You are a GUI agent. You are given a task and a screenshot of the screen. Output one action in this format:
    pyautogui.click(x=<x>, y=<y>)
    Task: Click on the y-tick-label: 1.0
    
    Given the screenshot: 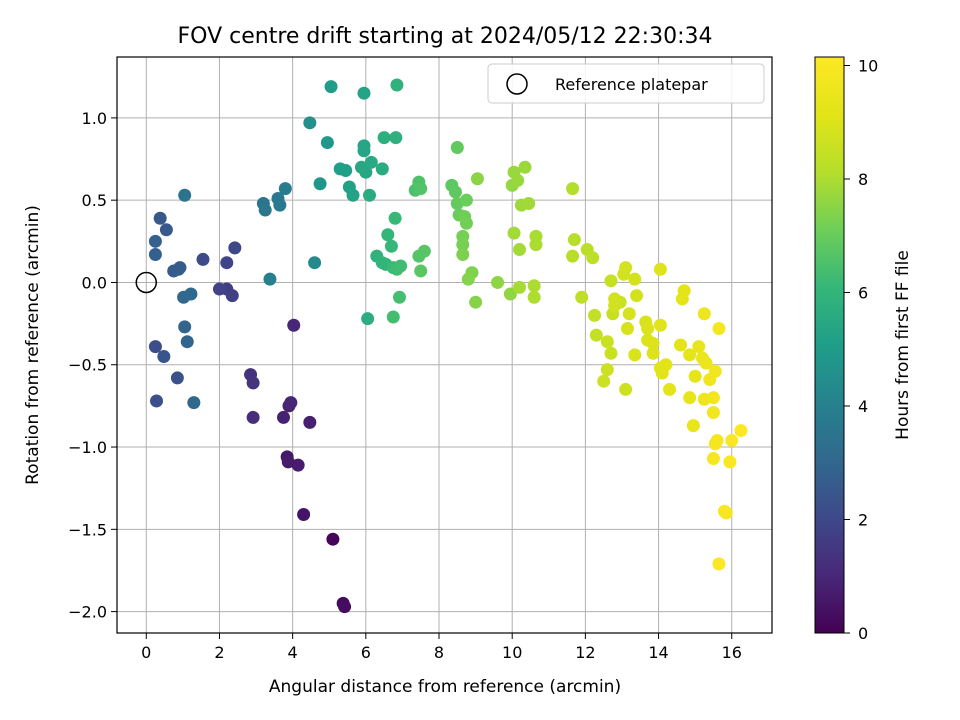 What is the action you would take?
    pyautogui.click(x=94, y=118)
    